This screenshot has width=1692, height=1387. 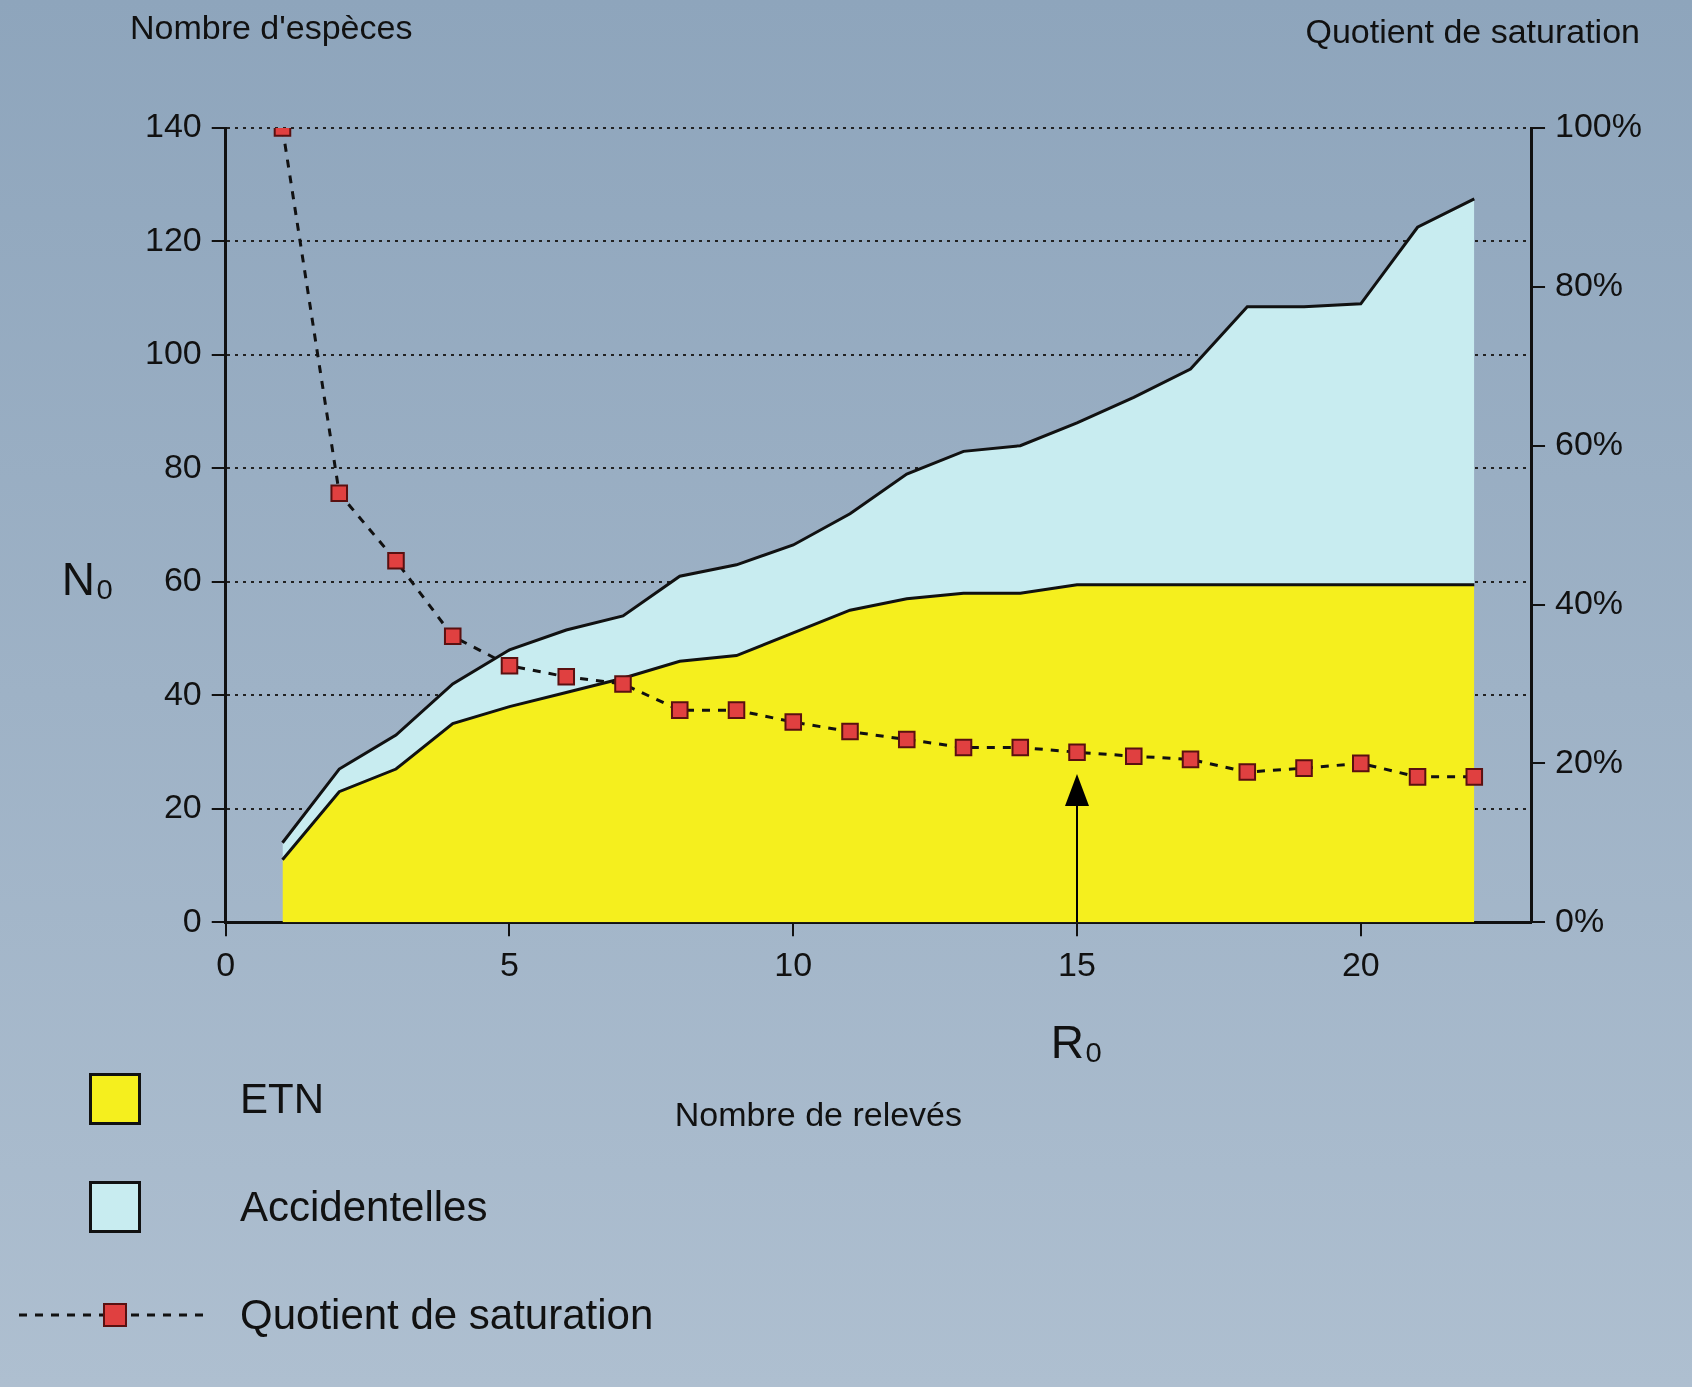 What do you see at coordinates (192, 919) in the screenshot?
I see `y-tick-label: 0` at bounding box center [192, 919].